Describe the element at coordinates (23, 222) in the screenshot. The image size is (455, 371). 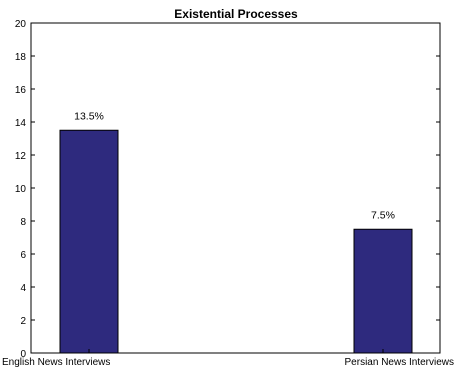
I see `y-tick-label: 8` at that location.